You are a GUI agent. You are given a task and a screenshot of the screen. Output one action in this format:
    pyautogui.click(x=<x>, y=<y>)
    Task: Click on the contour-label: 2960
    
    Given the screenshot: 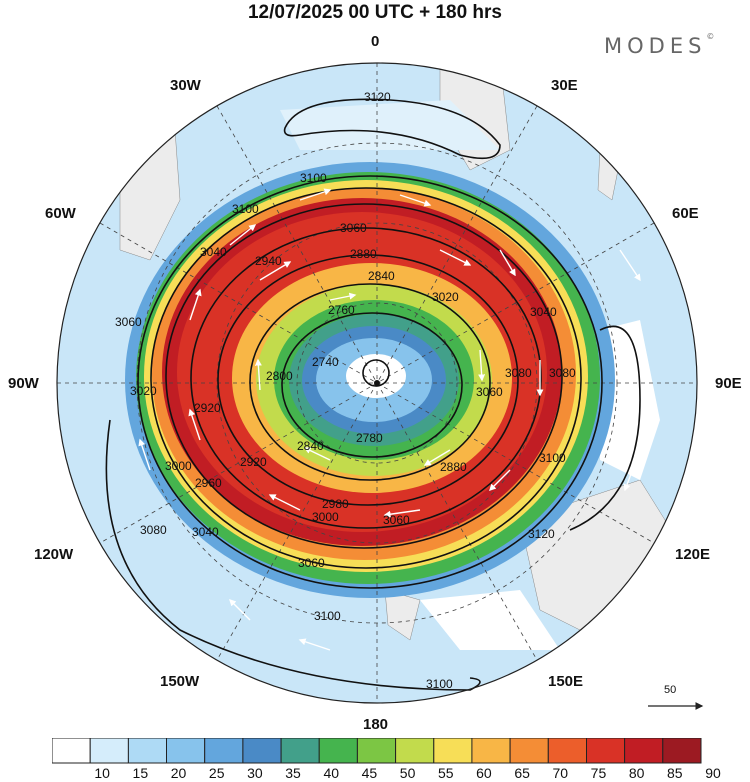 What is the action you would take?
    pyautogui.click(x=208, y=483)
    